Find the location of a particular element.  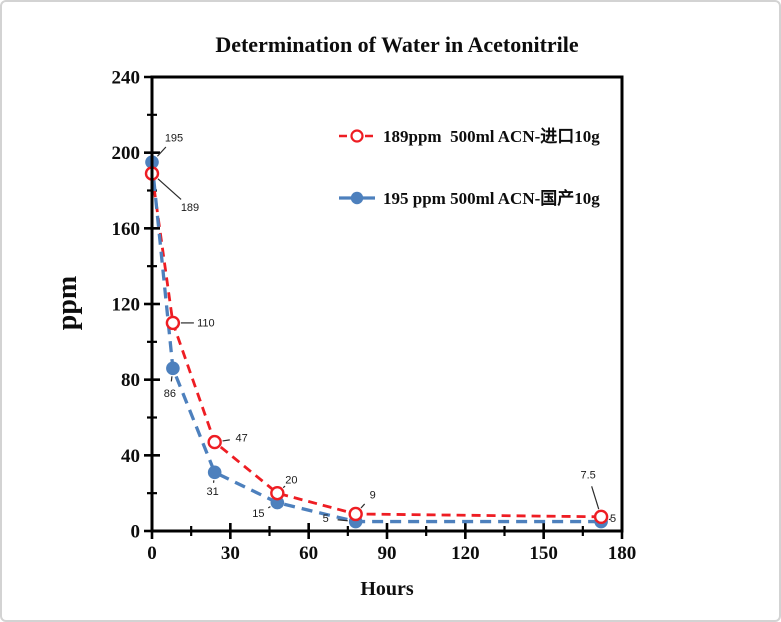

legend-item-domestic-acn: 195 ppm 500ml ACN-国产10g is located at coordinates (469, 198).